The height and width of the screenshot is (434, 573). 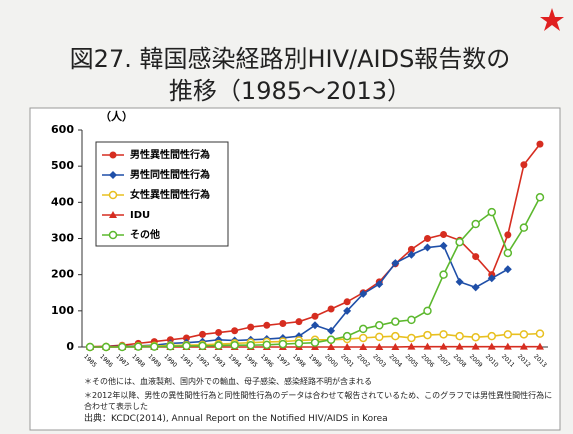 What do you see at coordinates (62, 129) in the screenshot?
I see `y-tick-label: 600` at bounding box center [62, 129].